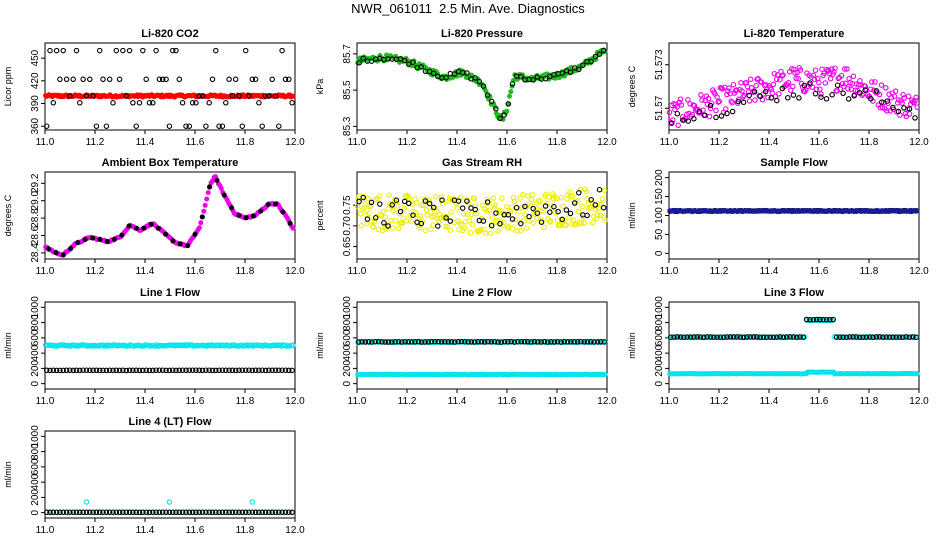  What do you see at coordinates (195, 271) in the screenshot?
I see `ambient-x-tick-label: 11.6` at bounding box center [195, 271].